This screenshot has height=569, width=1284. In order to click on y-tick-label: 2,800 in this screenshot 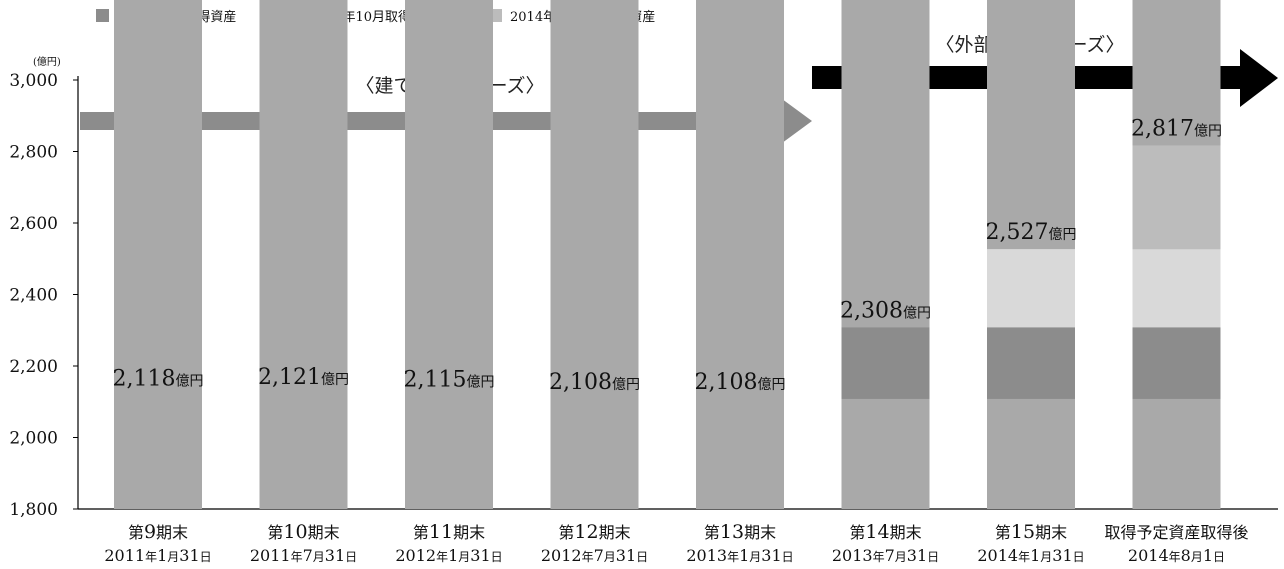, I will do `click(33, 153)`.